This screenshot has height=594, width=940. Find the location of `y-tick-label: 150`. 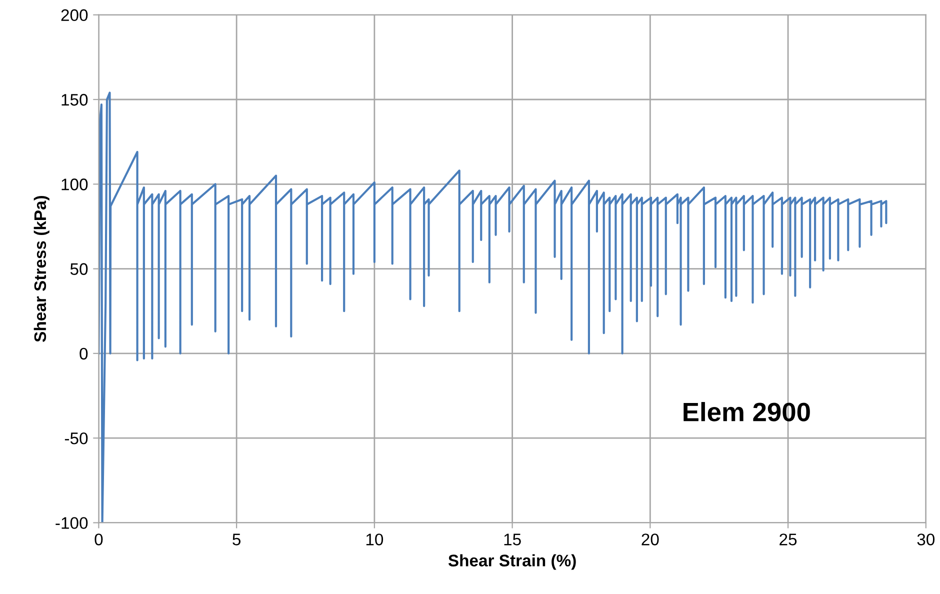

y-tick-label: 150 is located at coordinates (75, 100).